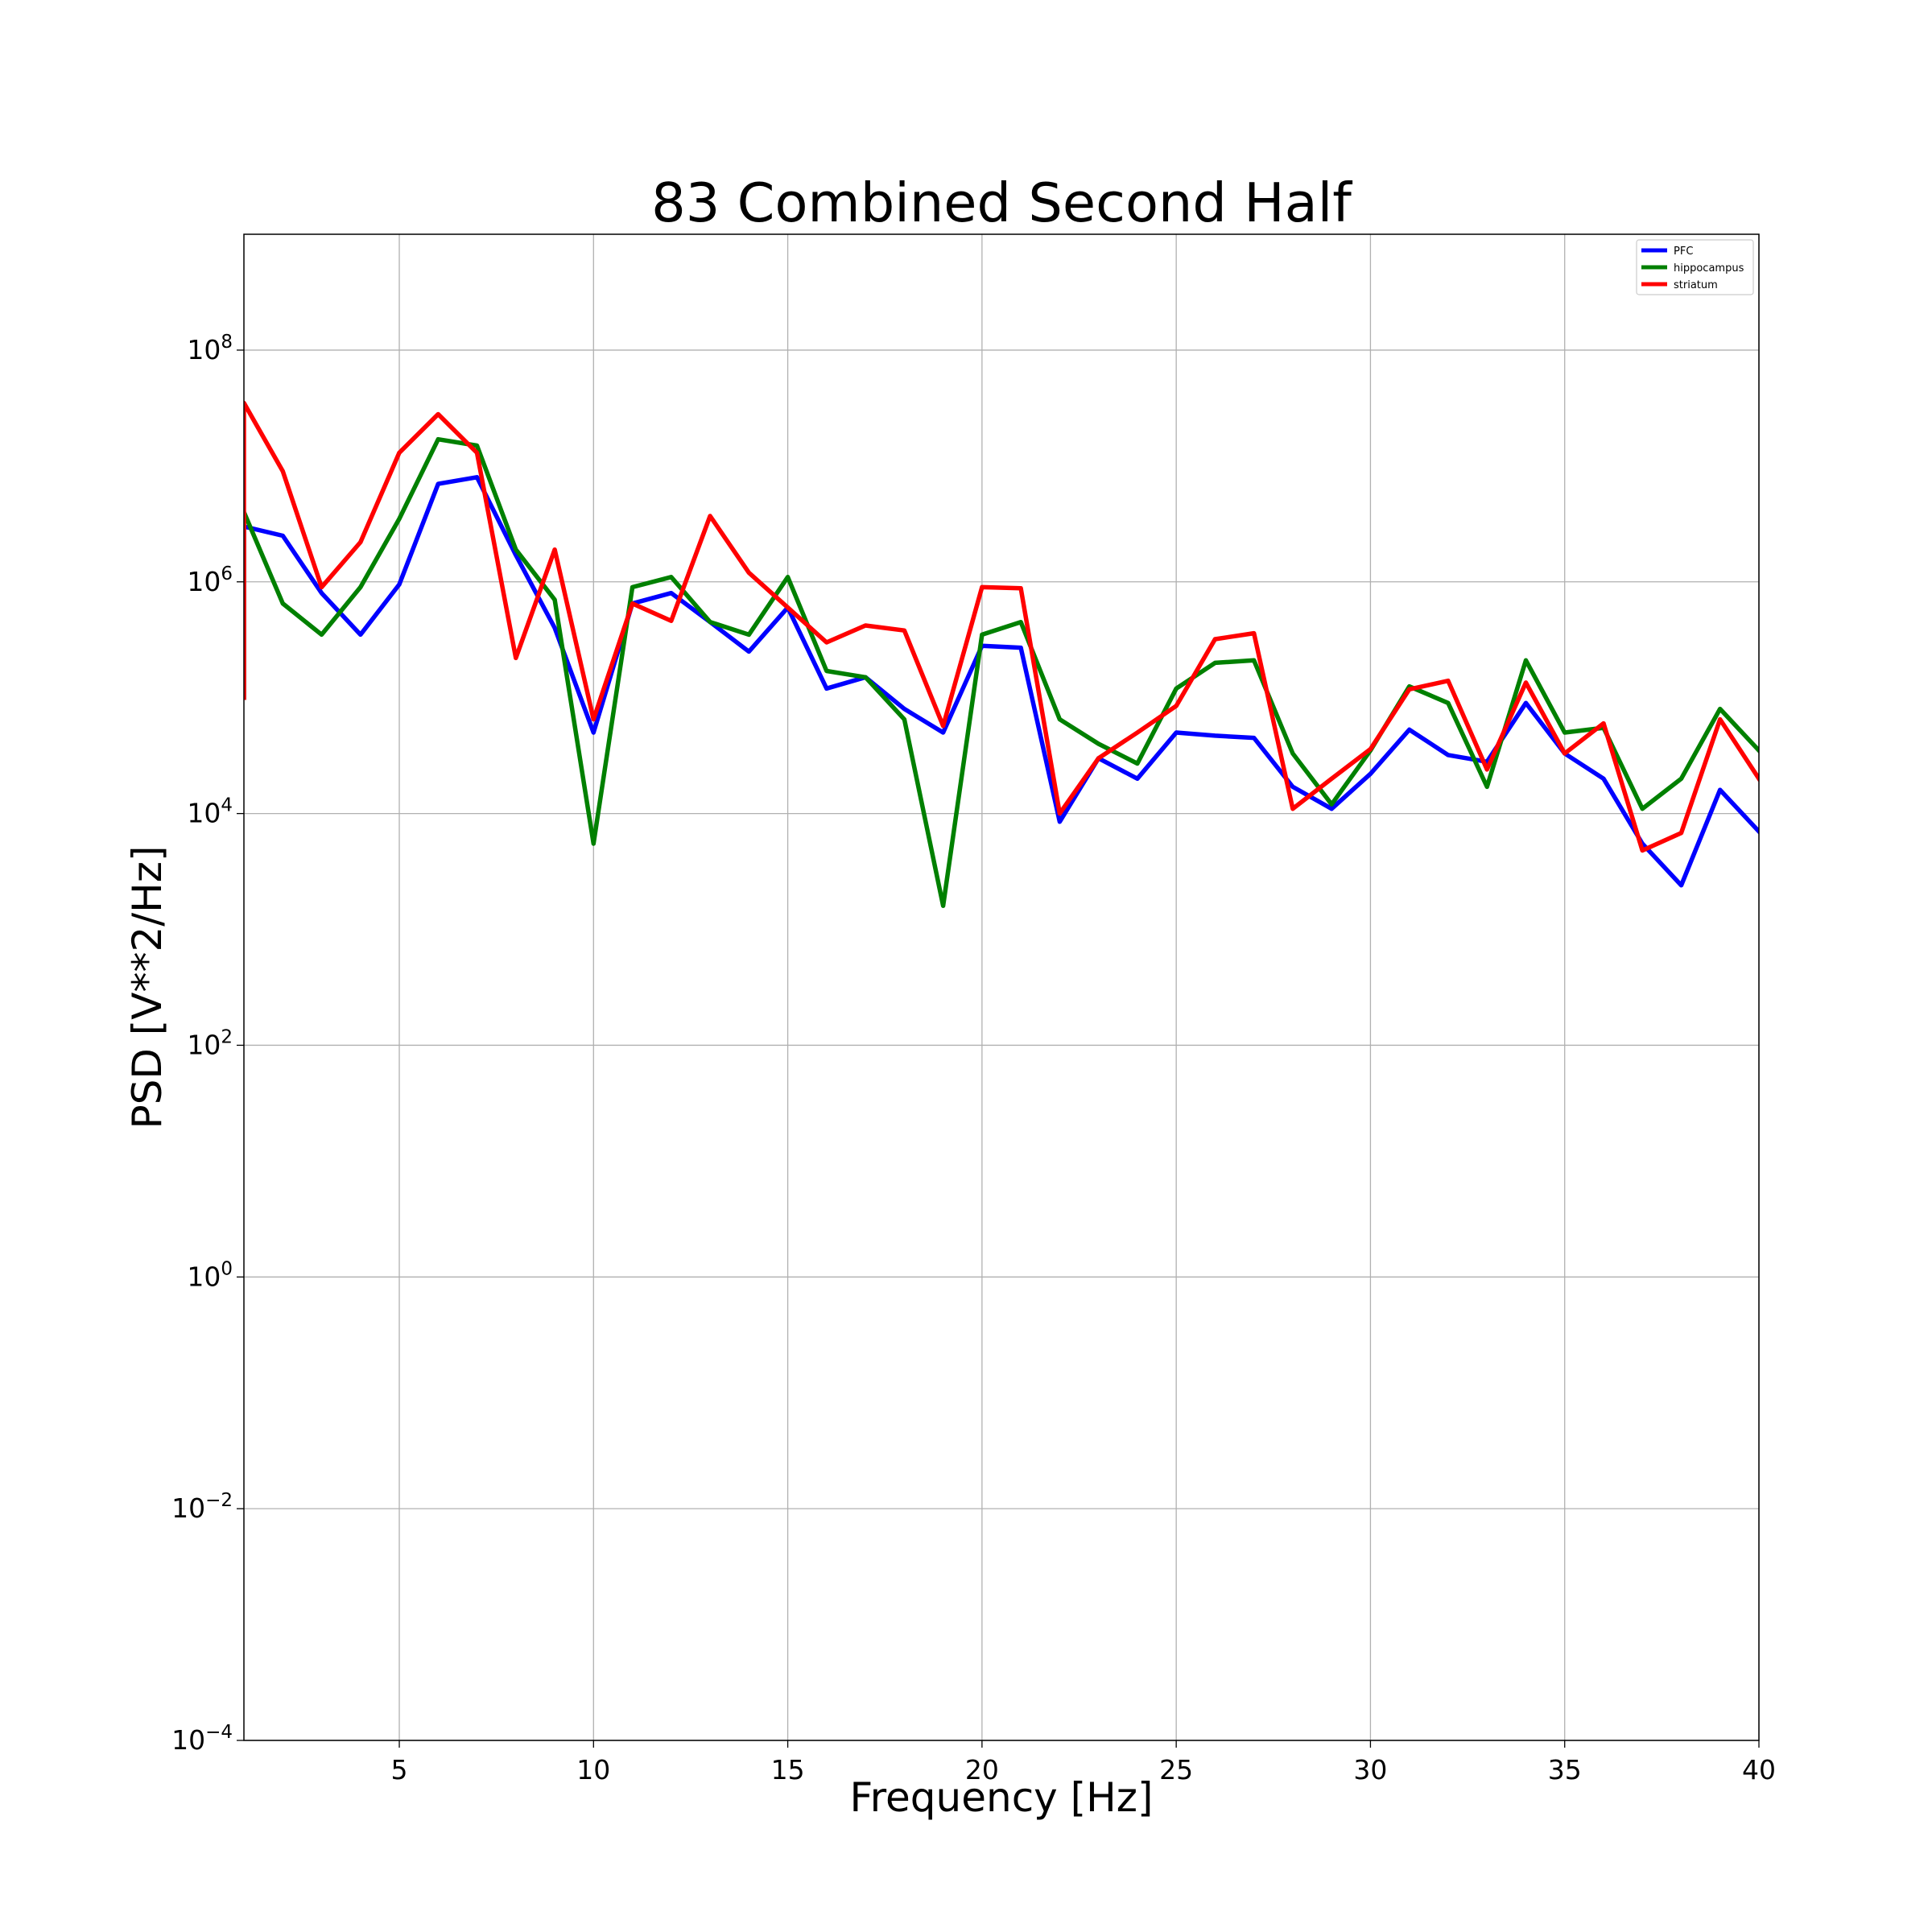  Describe the element at coordinates (982, 1770) in the screenshot. I see `x-tick-label: 20` at that location.